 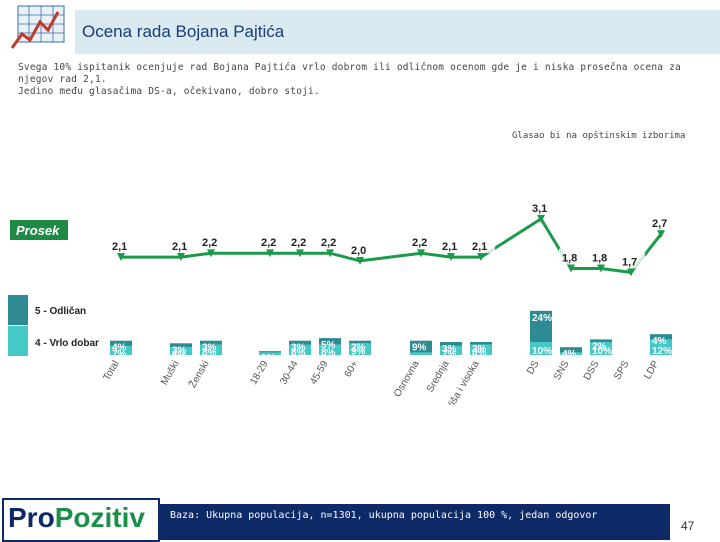 I want to click on category-tick-label: 60+, so click(x=352, y=369).